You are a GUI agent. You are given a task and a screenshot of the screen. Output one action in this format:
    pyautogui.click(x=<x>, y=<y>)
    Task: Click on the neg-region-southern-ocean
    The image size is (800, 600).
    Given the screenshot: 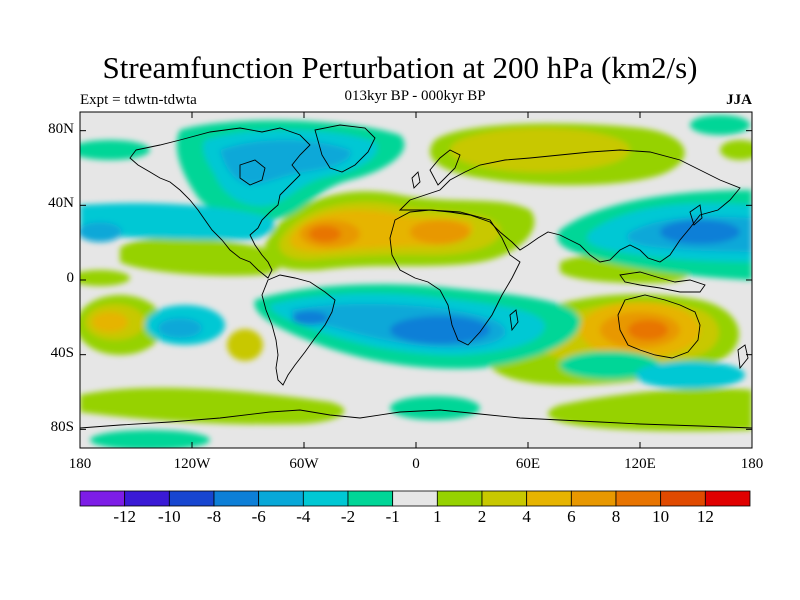 What is the action you would take?
    pyautogui.click(x=435, y=408)
    